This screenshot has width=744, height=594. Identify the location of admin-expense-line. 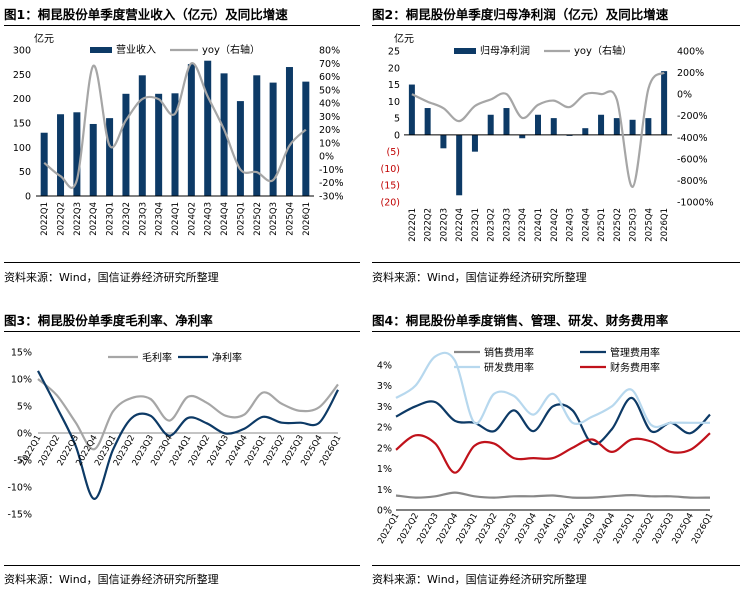
(553, 421).